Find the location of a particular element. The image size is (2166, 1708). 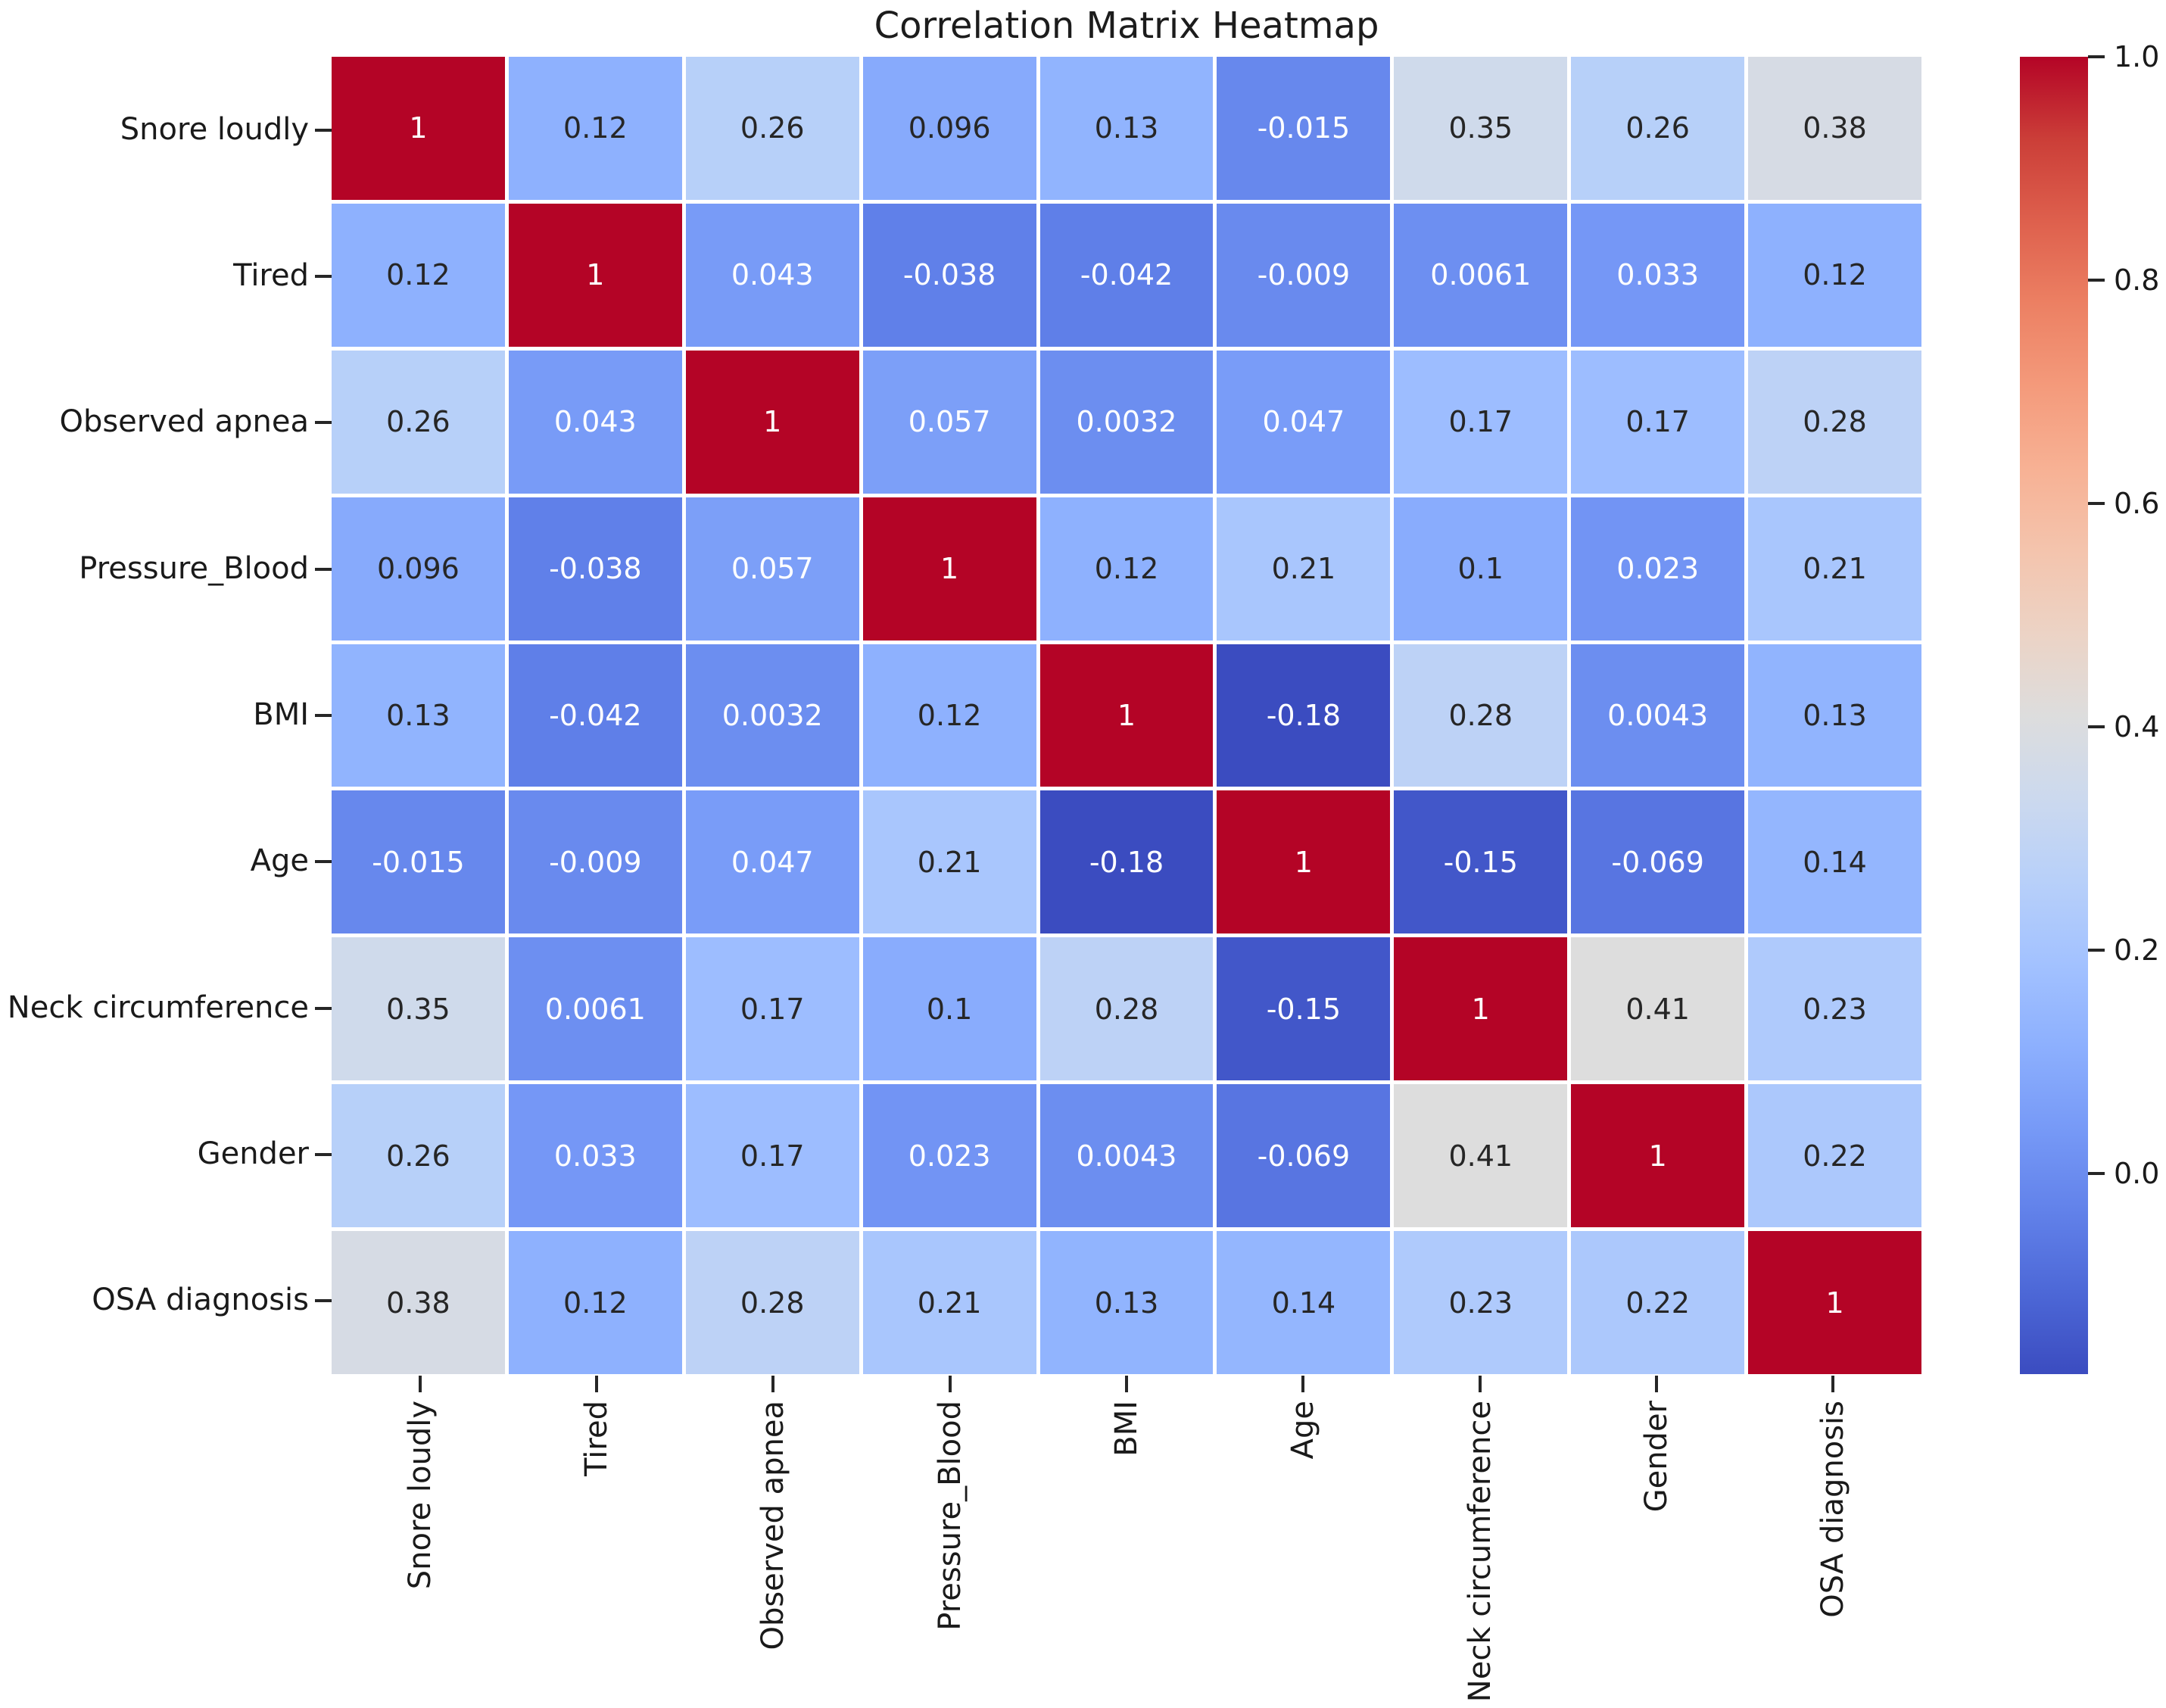

y-axis-label: Snore loudly is located at coordinates (214, 129).